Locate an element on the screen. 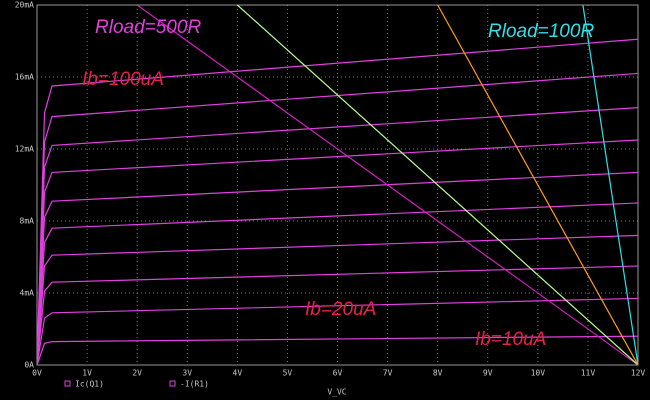 The width and height of the screenshot is (650, 400). x-tick-label: 9V is located at coordinates (488, 373).